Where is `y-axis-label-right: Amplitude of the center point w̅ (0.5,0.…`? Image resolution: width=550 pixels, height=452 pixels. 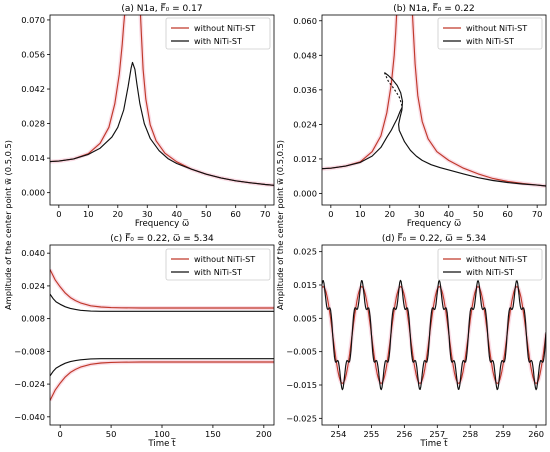
y-axis-label-right: Amplitude of the center point w̅ (0.5,0.… is located at coordinates (280, 225).